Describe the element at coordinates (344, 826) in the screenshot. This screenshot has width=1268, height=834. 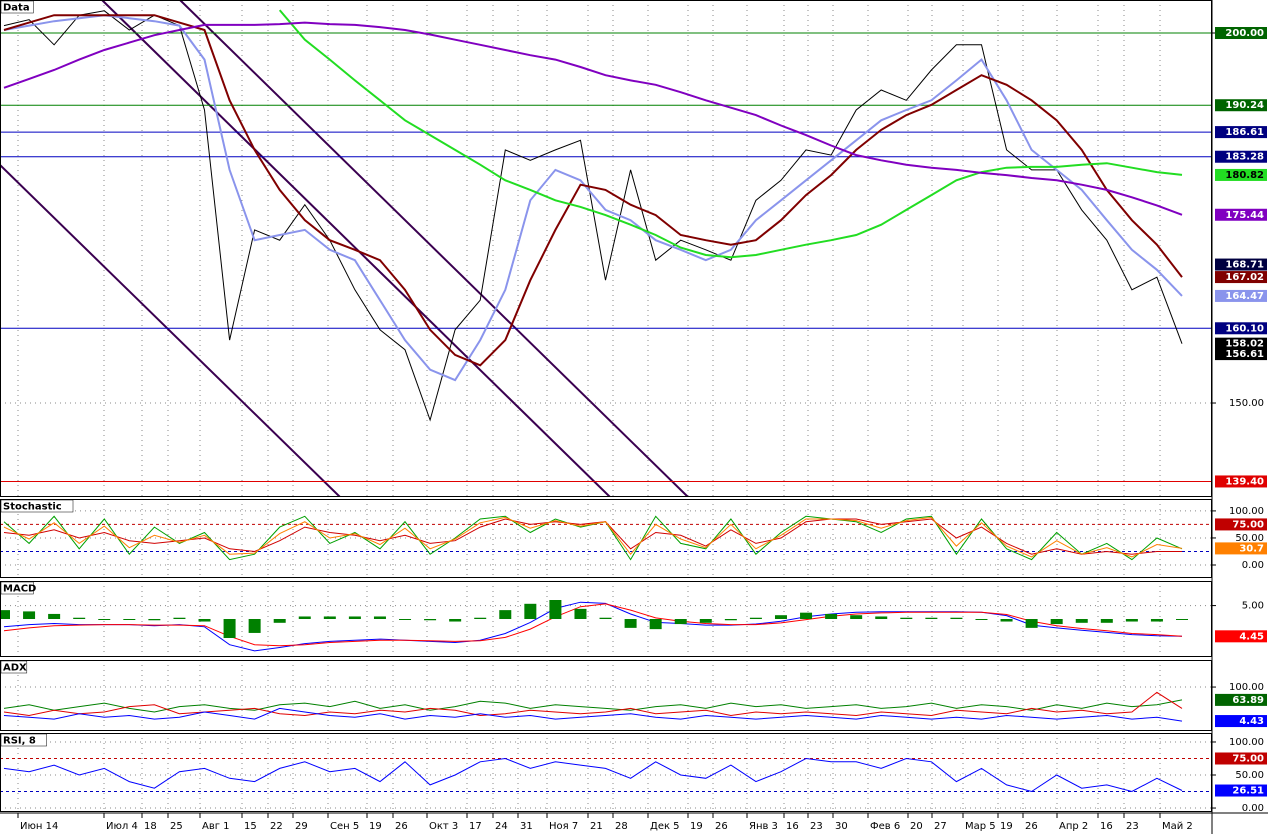
I see `x-tick-label: Сен 5` at that location.